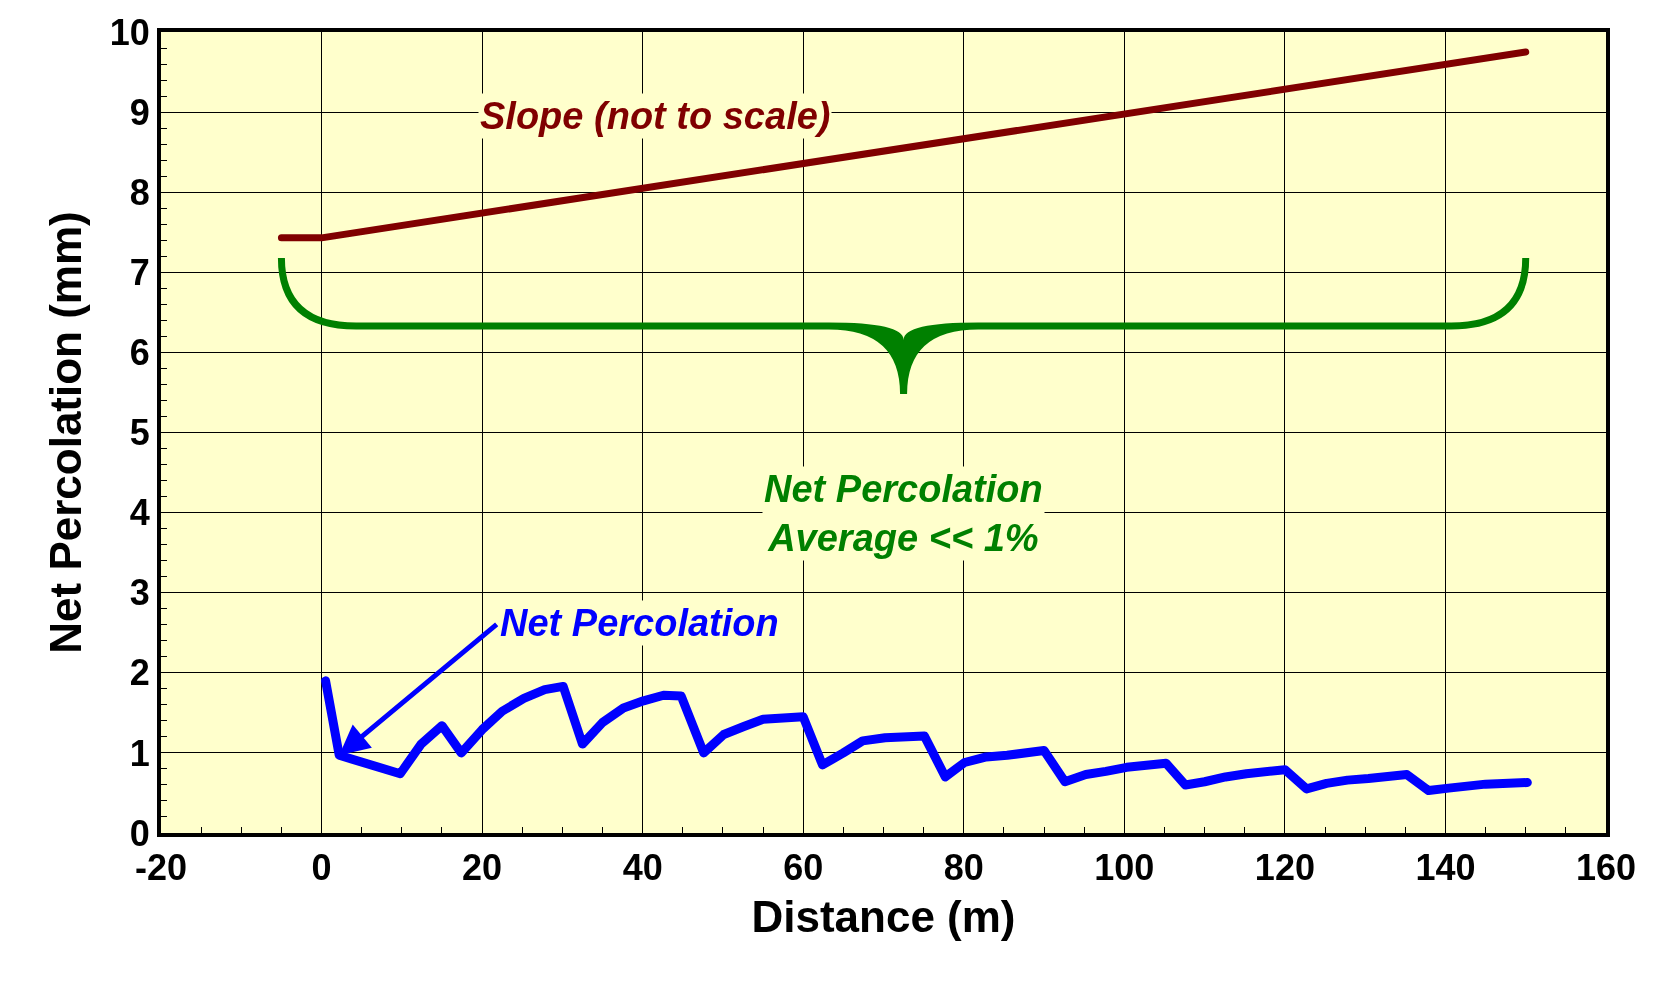 The width and height of the screenshot is (1658, 996). I want to click on y-tick-label: 7, so click(139, 272).